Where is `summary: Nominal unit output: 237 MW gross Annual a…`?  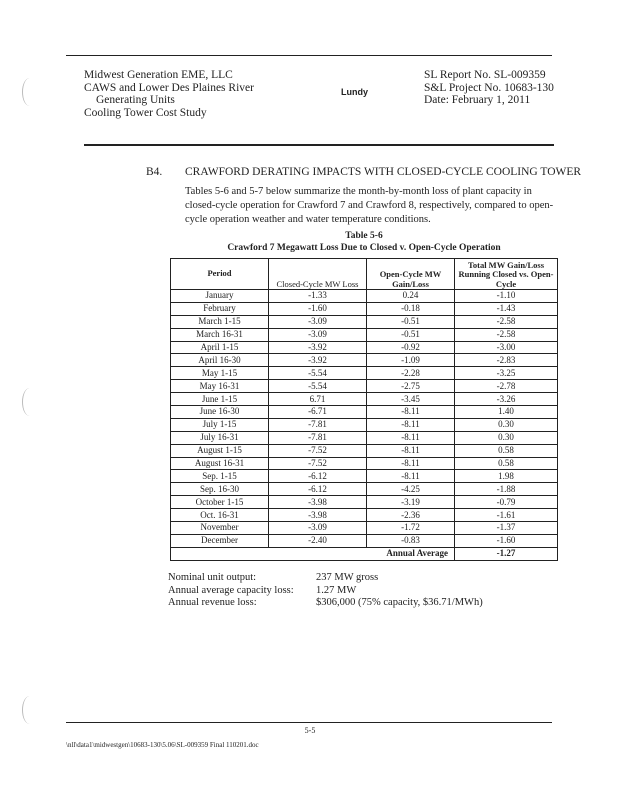
summary: Nominal unit output: 237 MW gross Annual a… is located at coordinates (325, 591).